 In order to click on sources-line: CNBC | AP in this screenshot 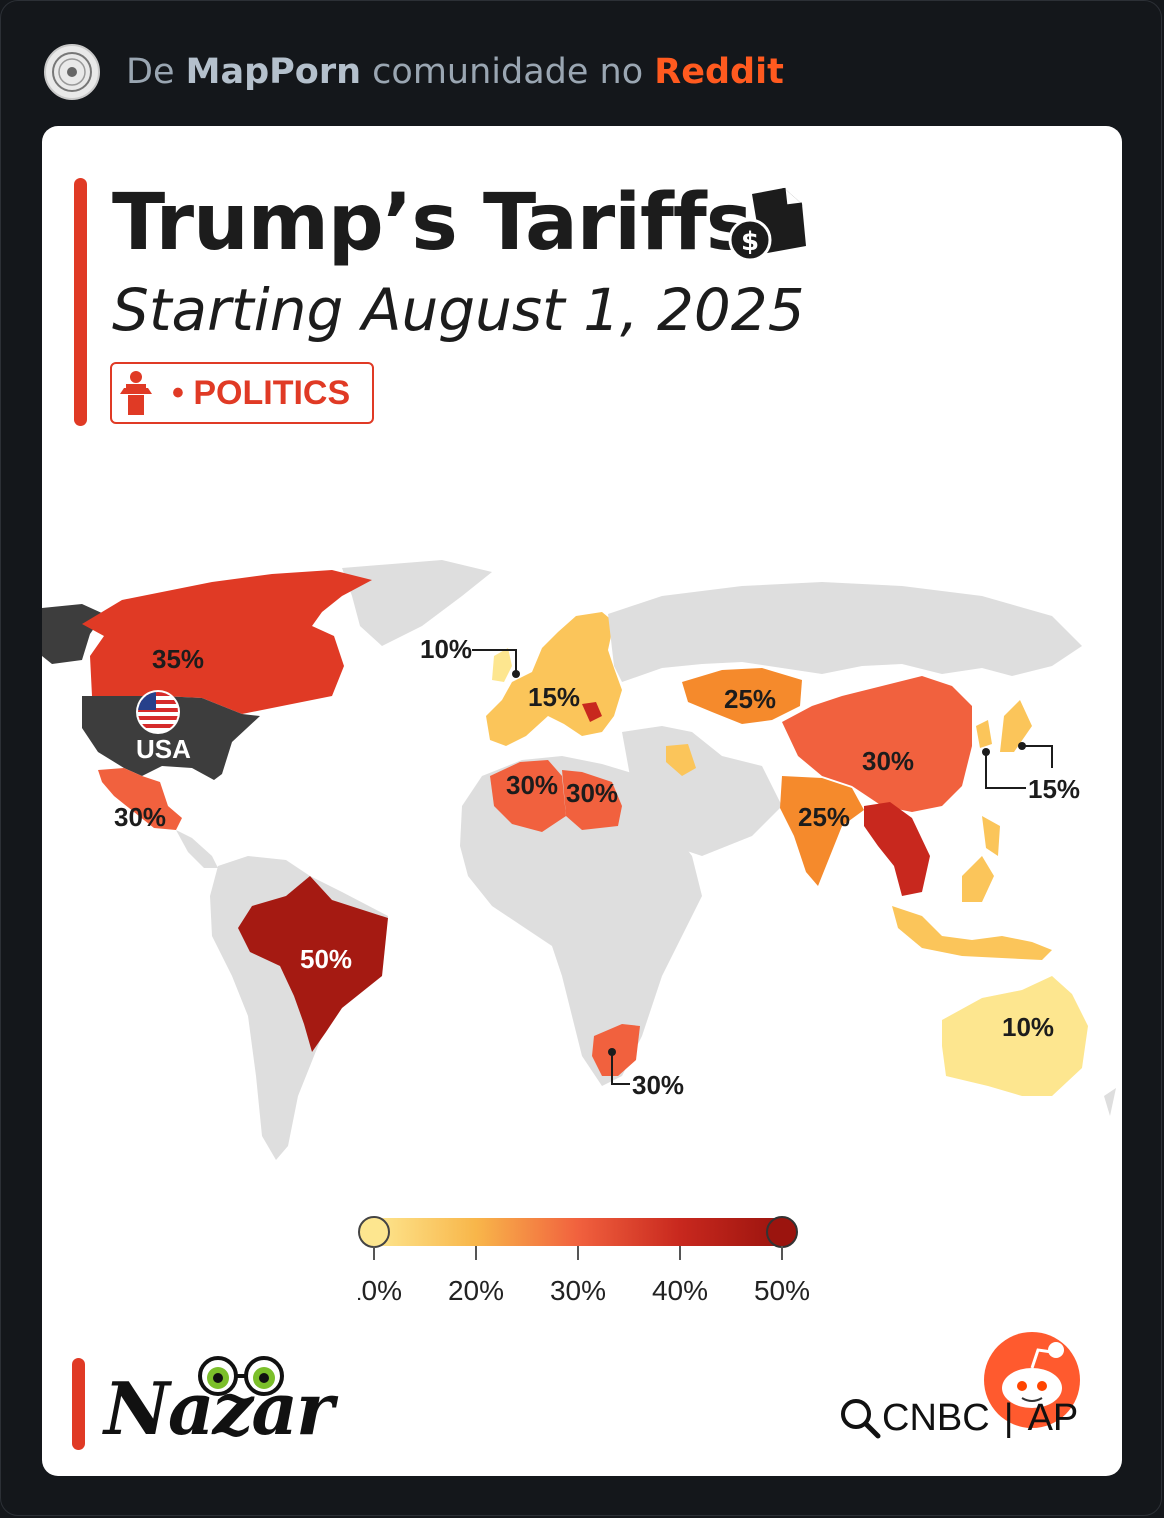, I will do `click(958, 1418)`.